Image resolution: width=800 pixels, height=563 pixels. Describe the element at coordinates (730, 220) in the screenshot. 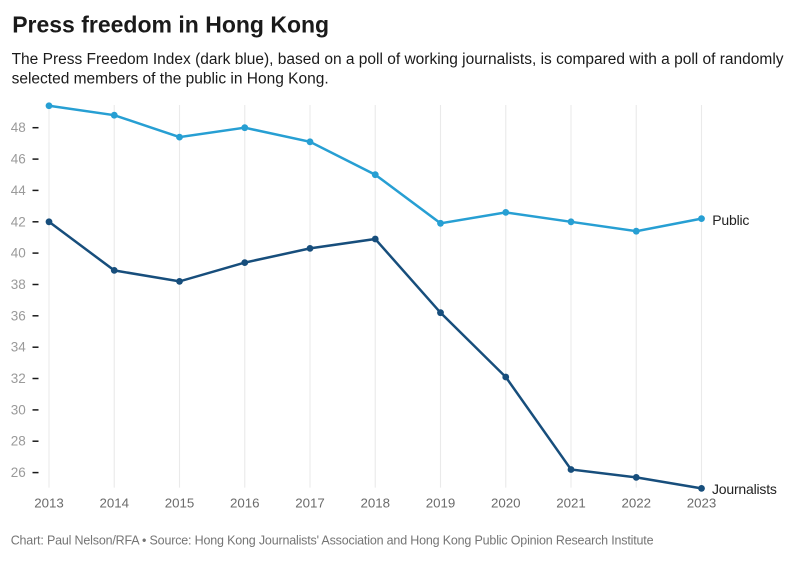

I see `svg-text: Public` at that location.